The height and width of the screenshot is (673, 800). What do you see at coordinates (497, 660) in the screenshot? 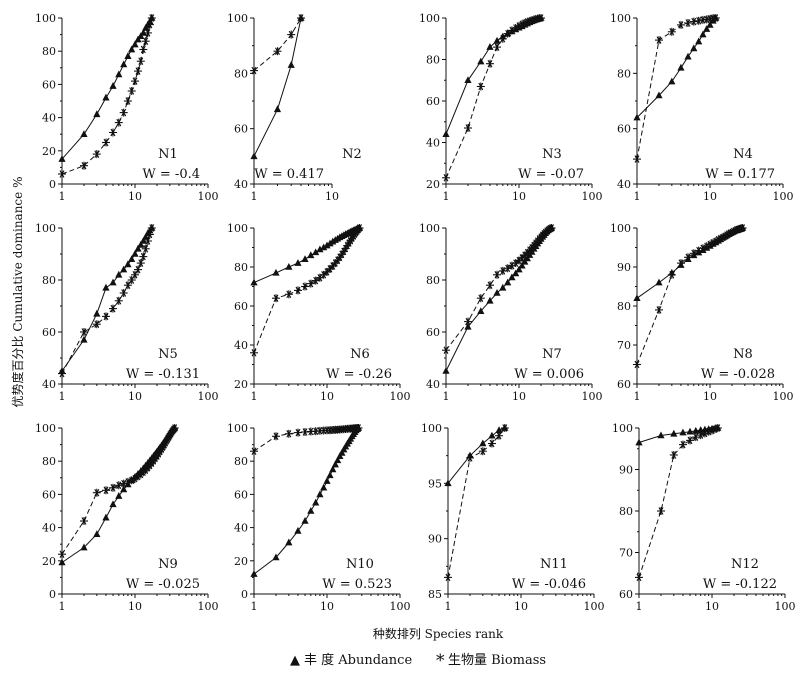
I see `legend-biomass-label: 生物量 Biomass` at bounding box center [497, 660].